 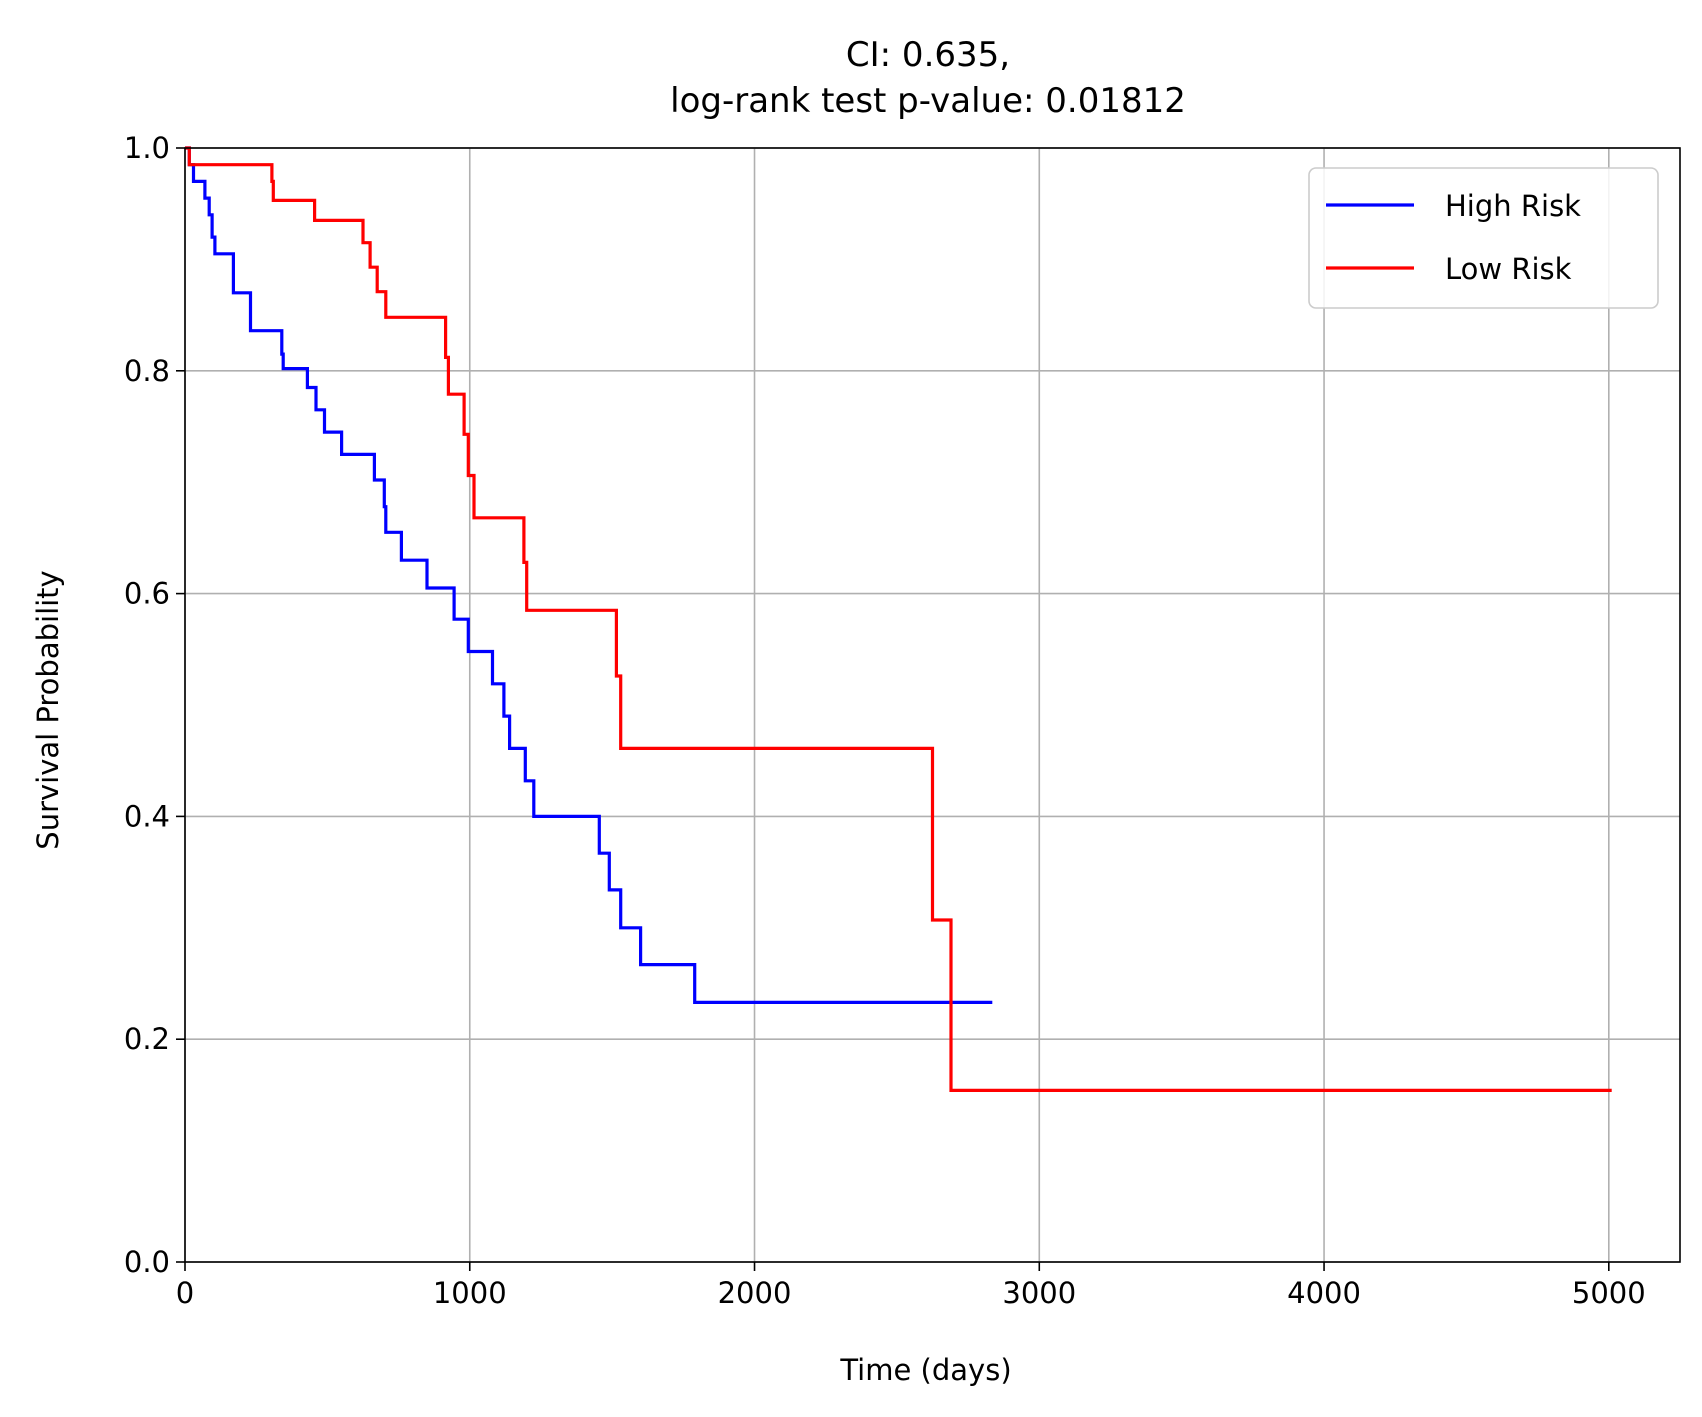 What do you see at coordinates (1513, 206) in the screenshot?
I see `legend-label-high-risk: High Risk` at bounding box center [1513, 206].